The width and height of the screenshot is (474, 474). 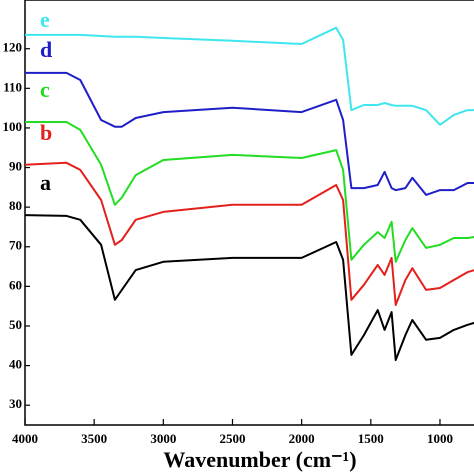 What do you see at coordinates (15, 284) in the screenshot?
I see `y-tick-label: 60` at bounding box center [15, 284].